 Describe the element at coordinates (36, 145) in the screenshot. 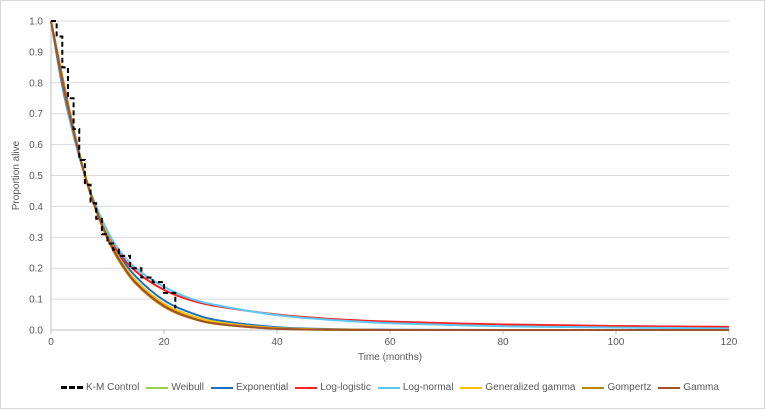

I see `y-tick-label: 0.6` at that location.